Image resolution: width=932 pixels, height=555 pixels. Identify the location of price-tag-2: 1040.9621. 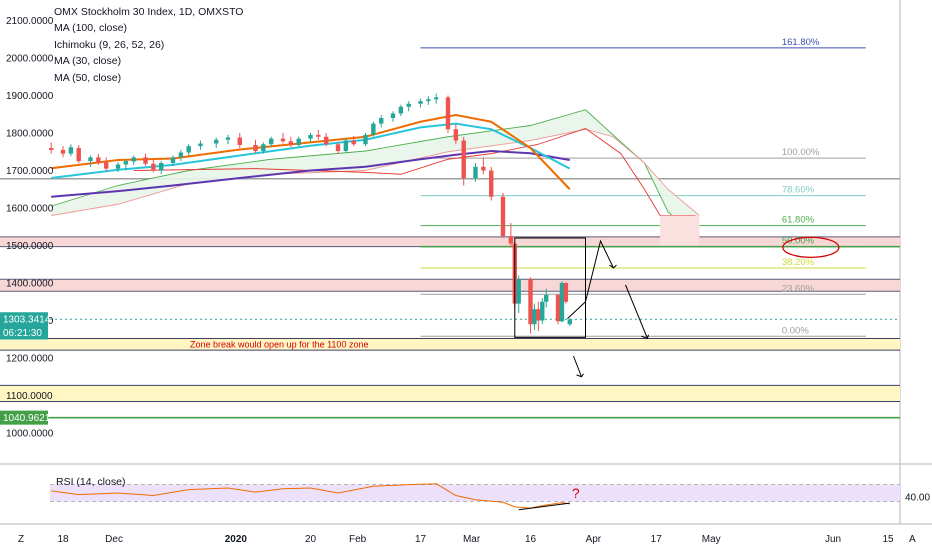
(27, 418).